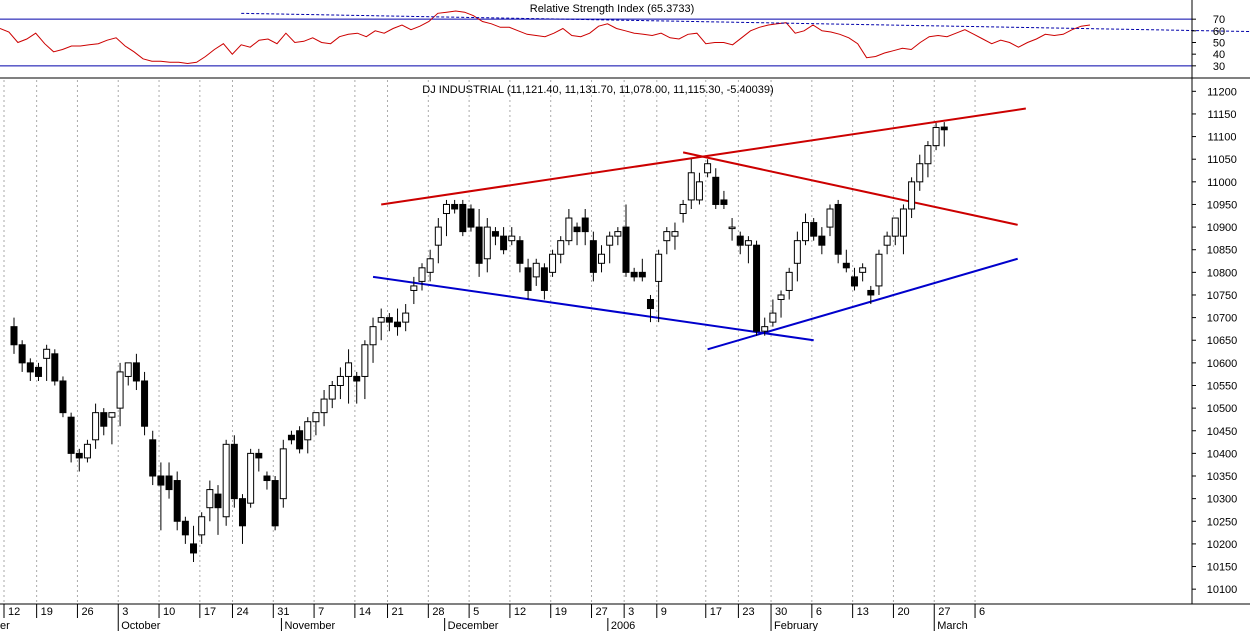  What do you see at coordinates (1219, 20) in the screenshot?
I see `rsi-tick-label: 70` at bounding box center [1219, 20].